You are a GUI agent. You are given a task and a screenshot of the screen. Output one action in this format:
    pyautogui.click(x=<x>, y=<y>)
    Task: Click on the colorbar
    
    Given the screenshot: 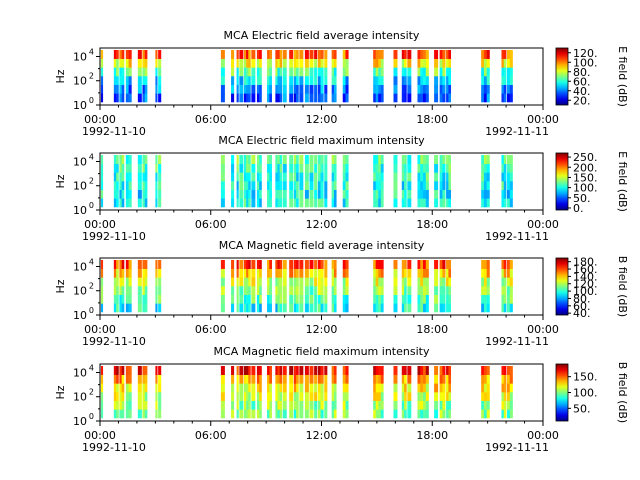 What is the action you would take?
    pyautogui.click(x=562, y=76)
    